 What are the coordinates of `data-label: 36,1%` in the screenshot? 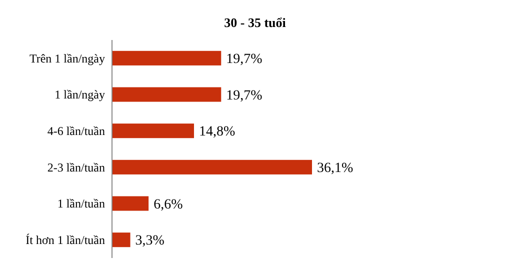 It's located at (335, 168).